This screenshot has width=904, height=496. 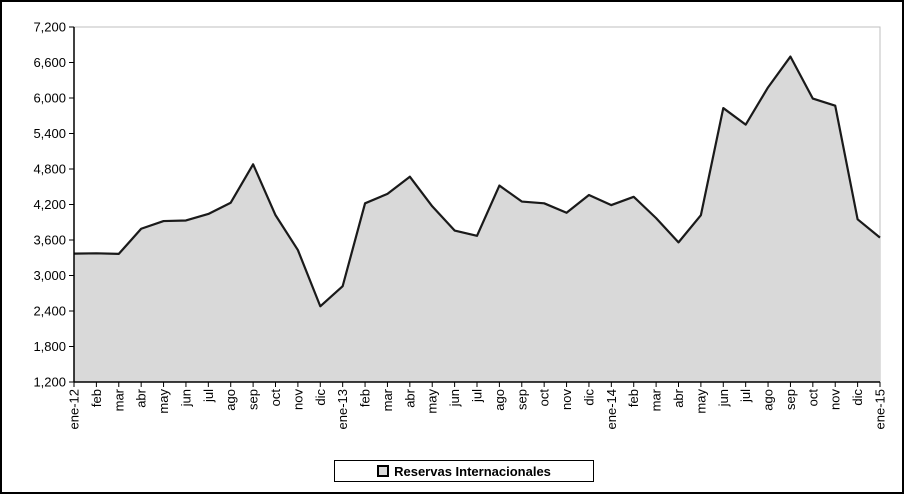 What do you see at coordinates (49, 240) in the screenshot?
I see `y-tick-label: 3,600` at bounding box center [49, 240].